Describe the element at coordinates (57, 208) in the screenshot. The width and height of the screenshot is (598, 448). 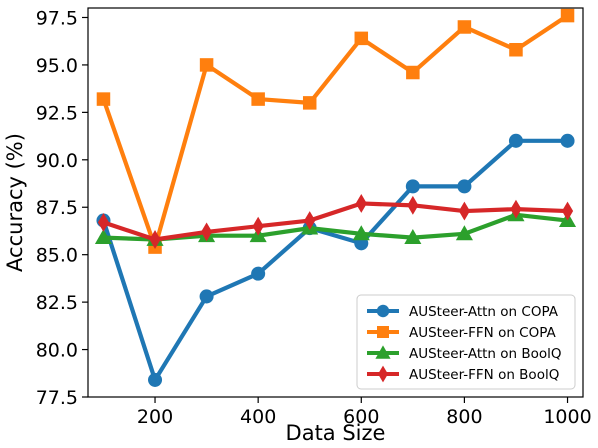
I see `y-tick-label: 87.5` at that location.